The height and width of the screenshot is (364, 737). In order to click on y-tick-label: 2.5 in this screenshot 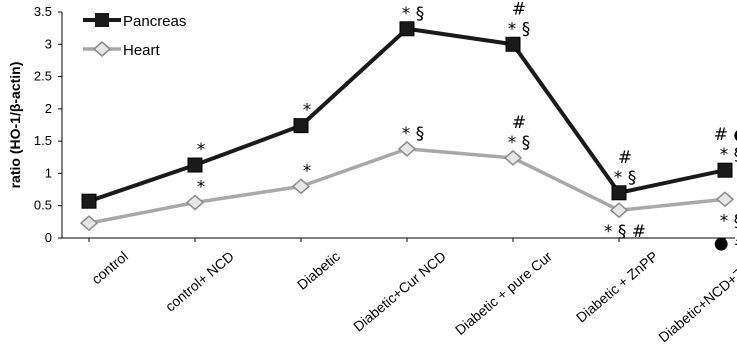, I will do `click(43, 76)`.